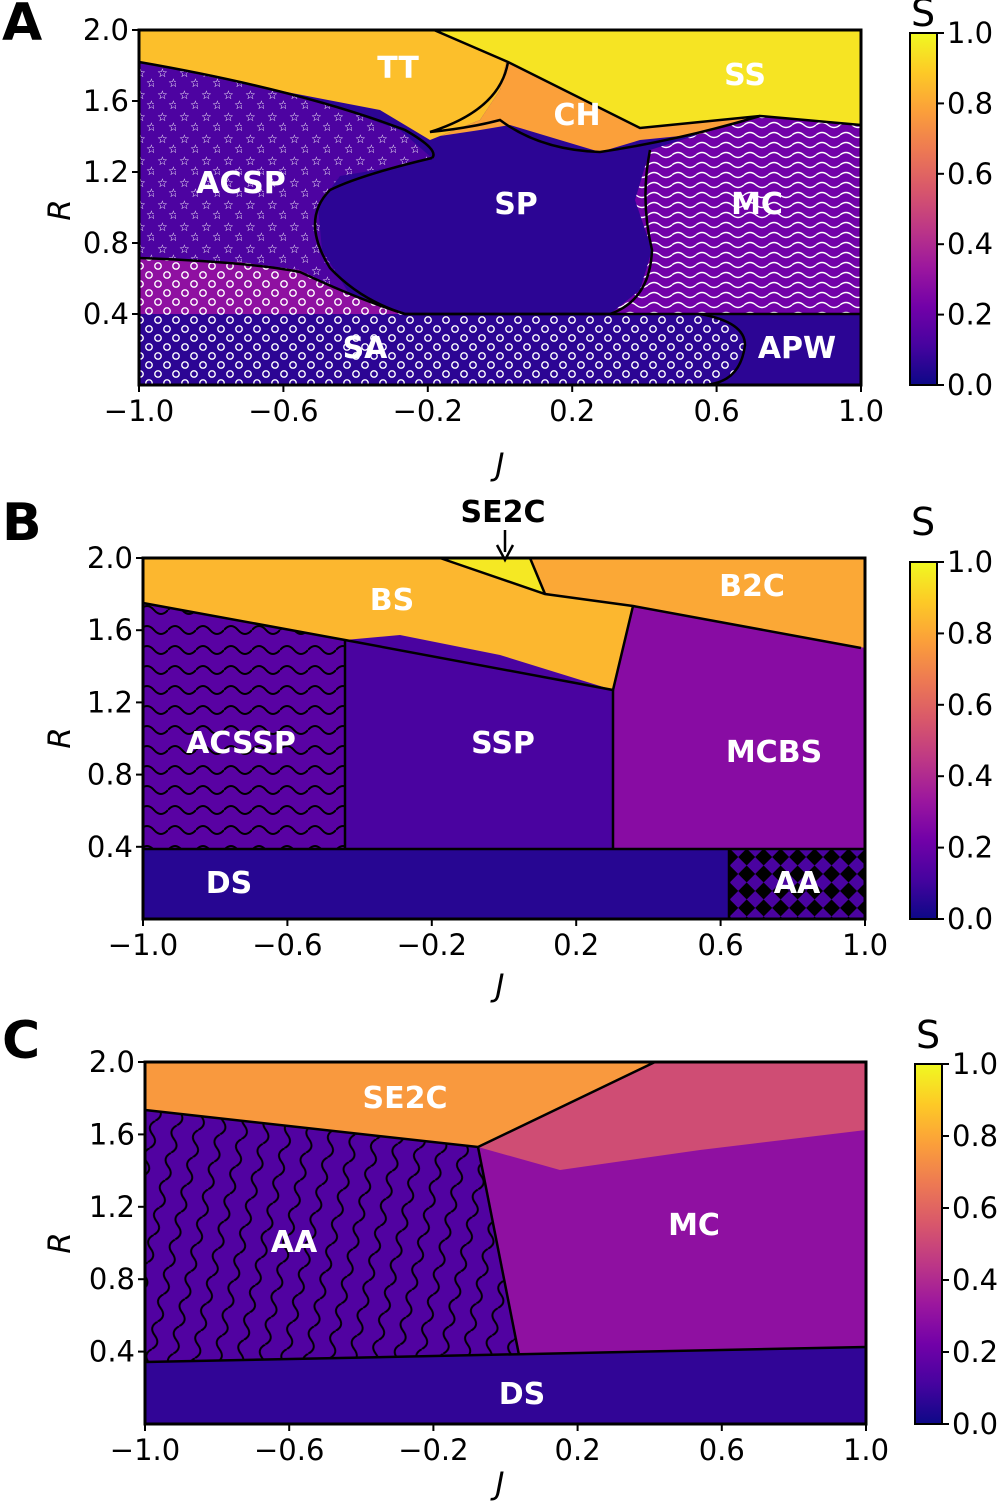 The width and height of the screenshot is (1000, 1503). I want to click on boundary-bs-top, so click(650, 603).